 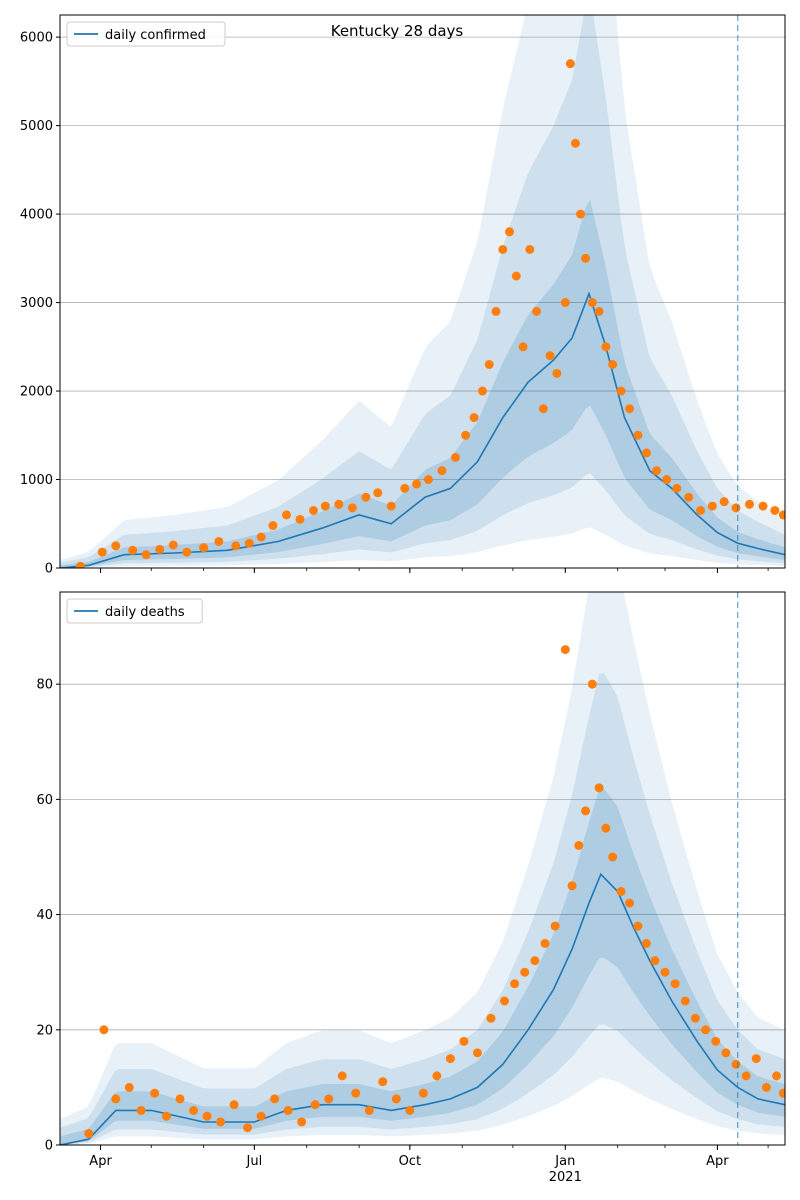 What do you see at coordinates (397, 31) in the screenshot?
I see `chart-title: Kentucky 28 days` at bounding box center [397, 31].